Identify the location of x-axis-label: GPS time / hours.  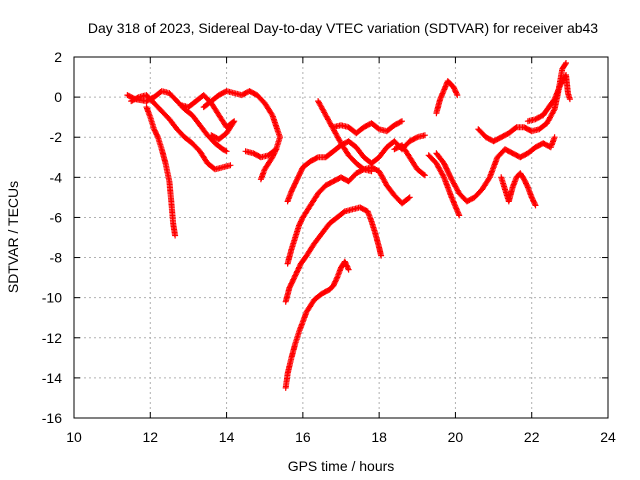
(341, 466).